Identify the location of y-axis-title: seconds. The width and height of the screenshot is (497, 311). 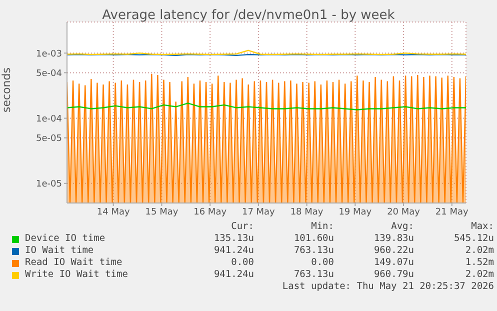
(6, 89).